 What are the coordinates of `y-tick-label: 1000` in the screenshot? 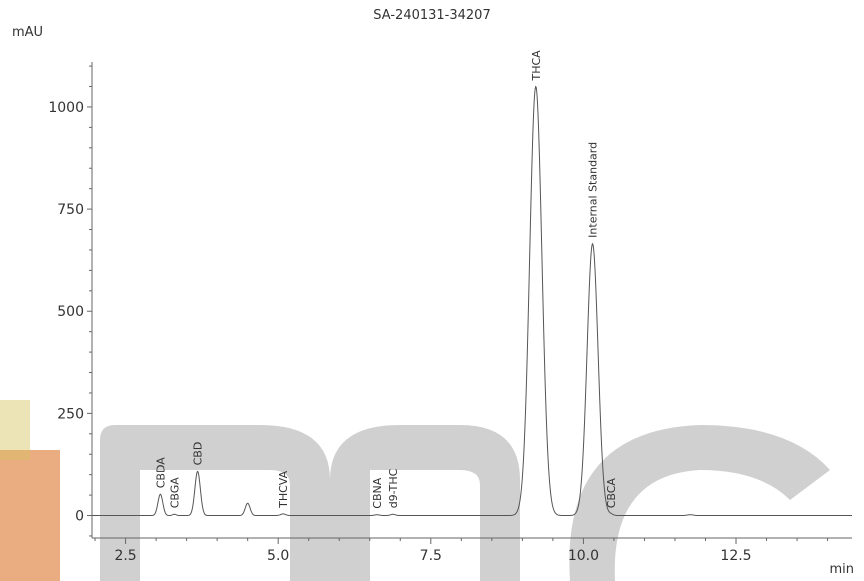 It's located at (66, 108).